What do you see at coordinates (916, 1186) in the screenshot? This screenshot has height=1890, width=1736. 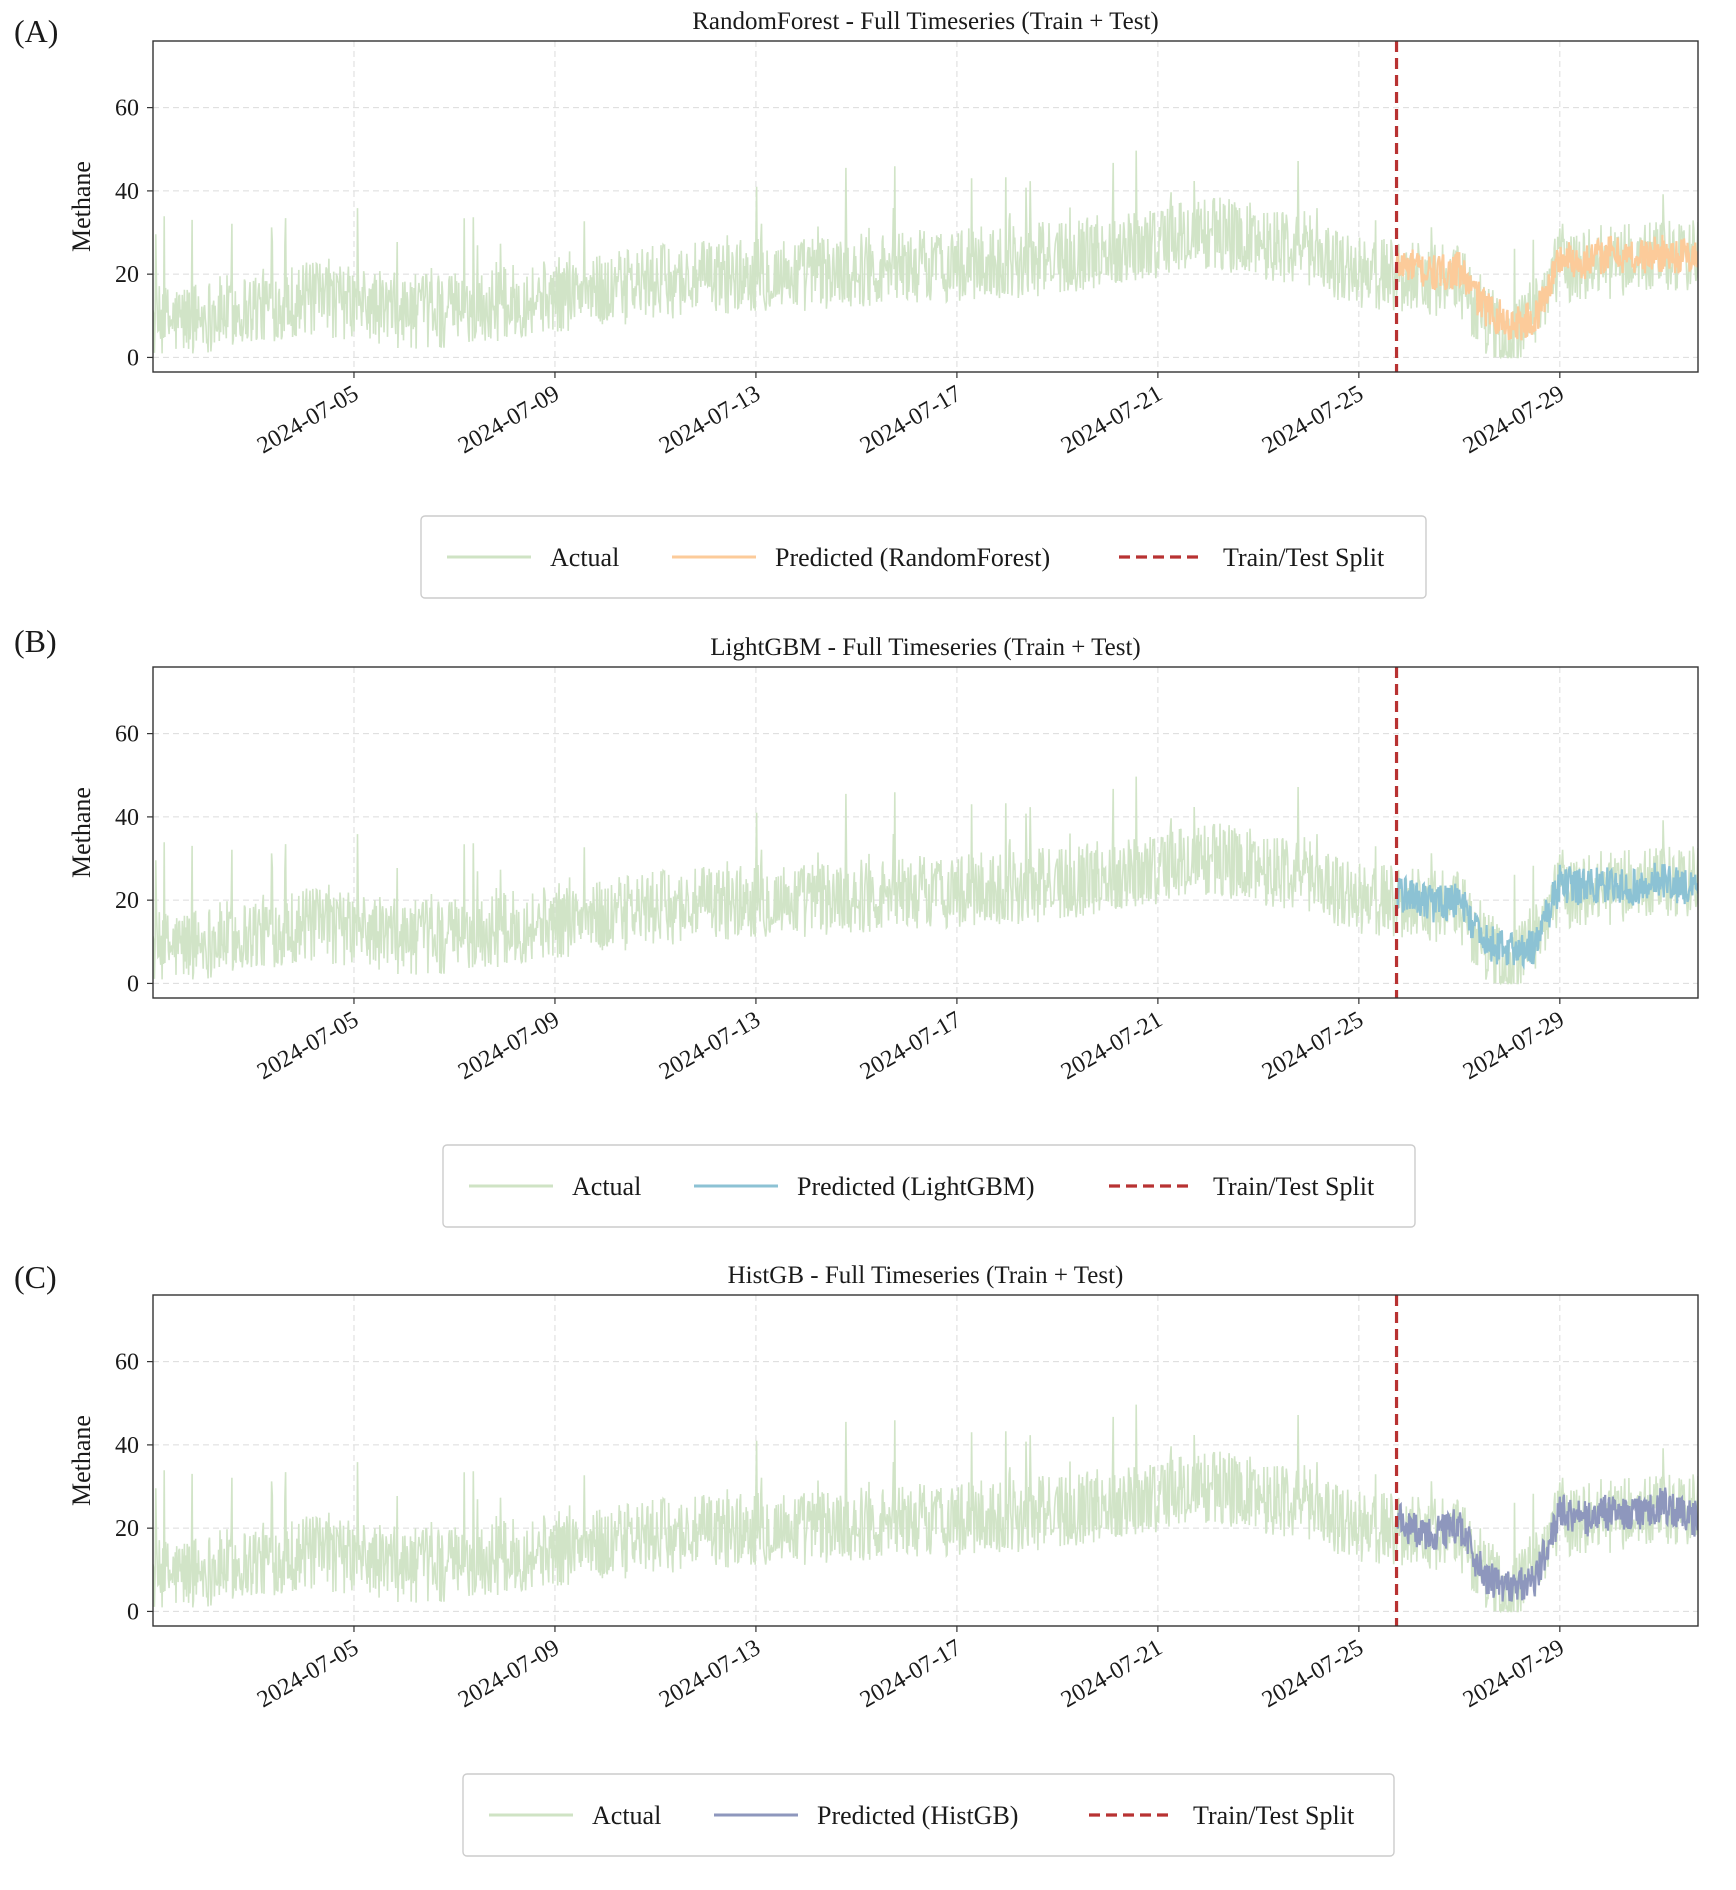 I see `legend-label: Predicted (LightGBM)` at bounding box center [916, 1186].